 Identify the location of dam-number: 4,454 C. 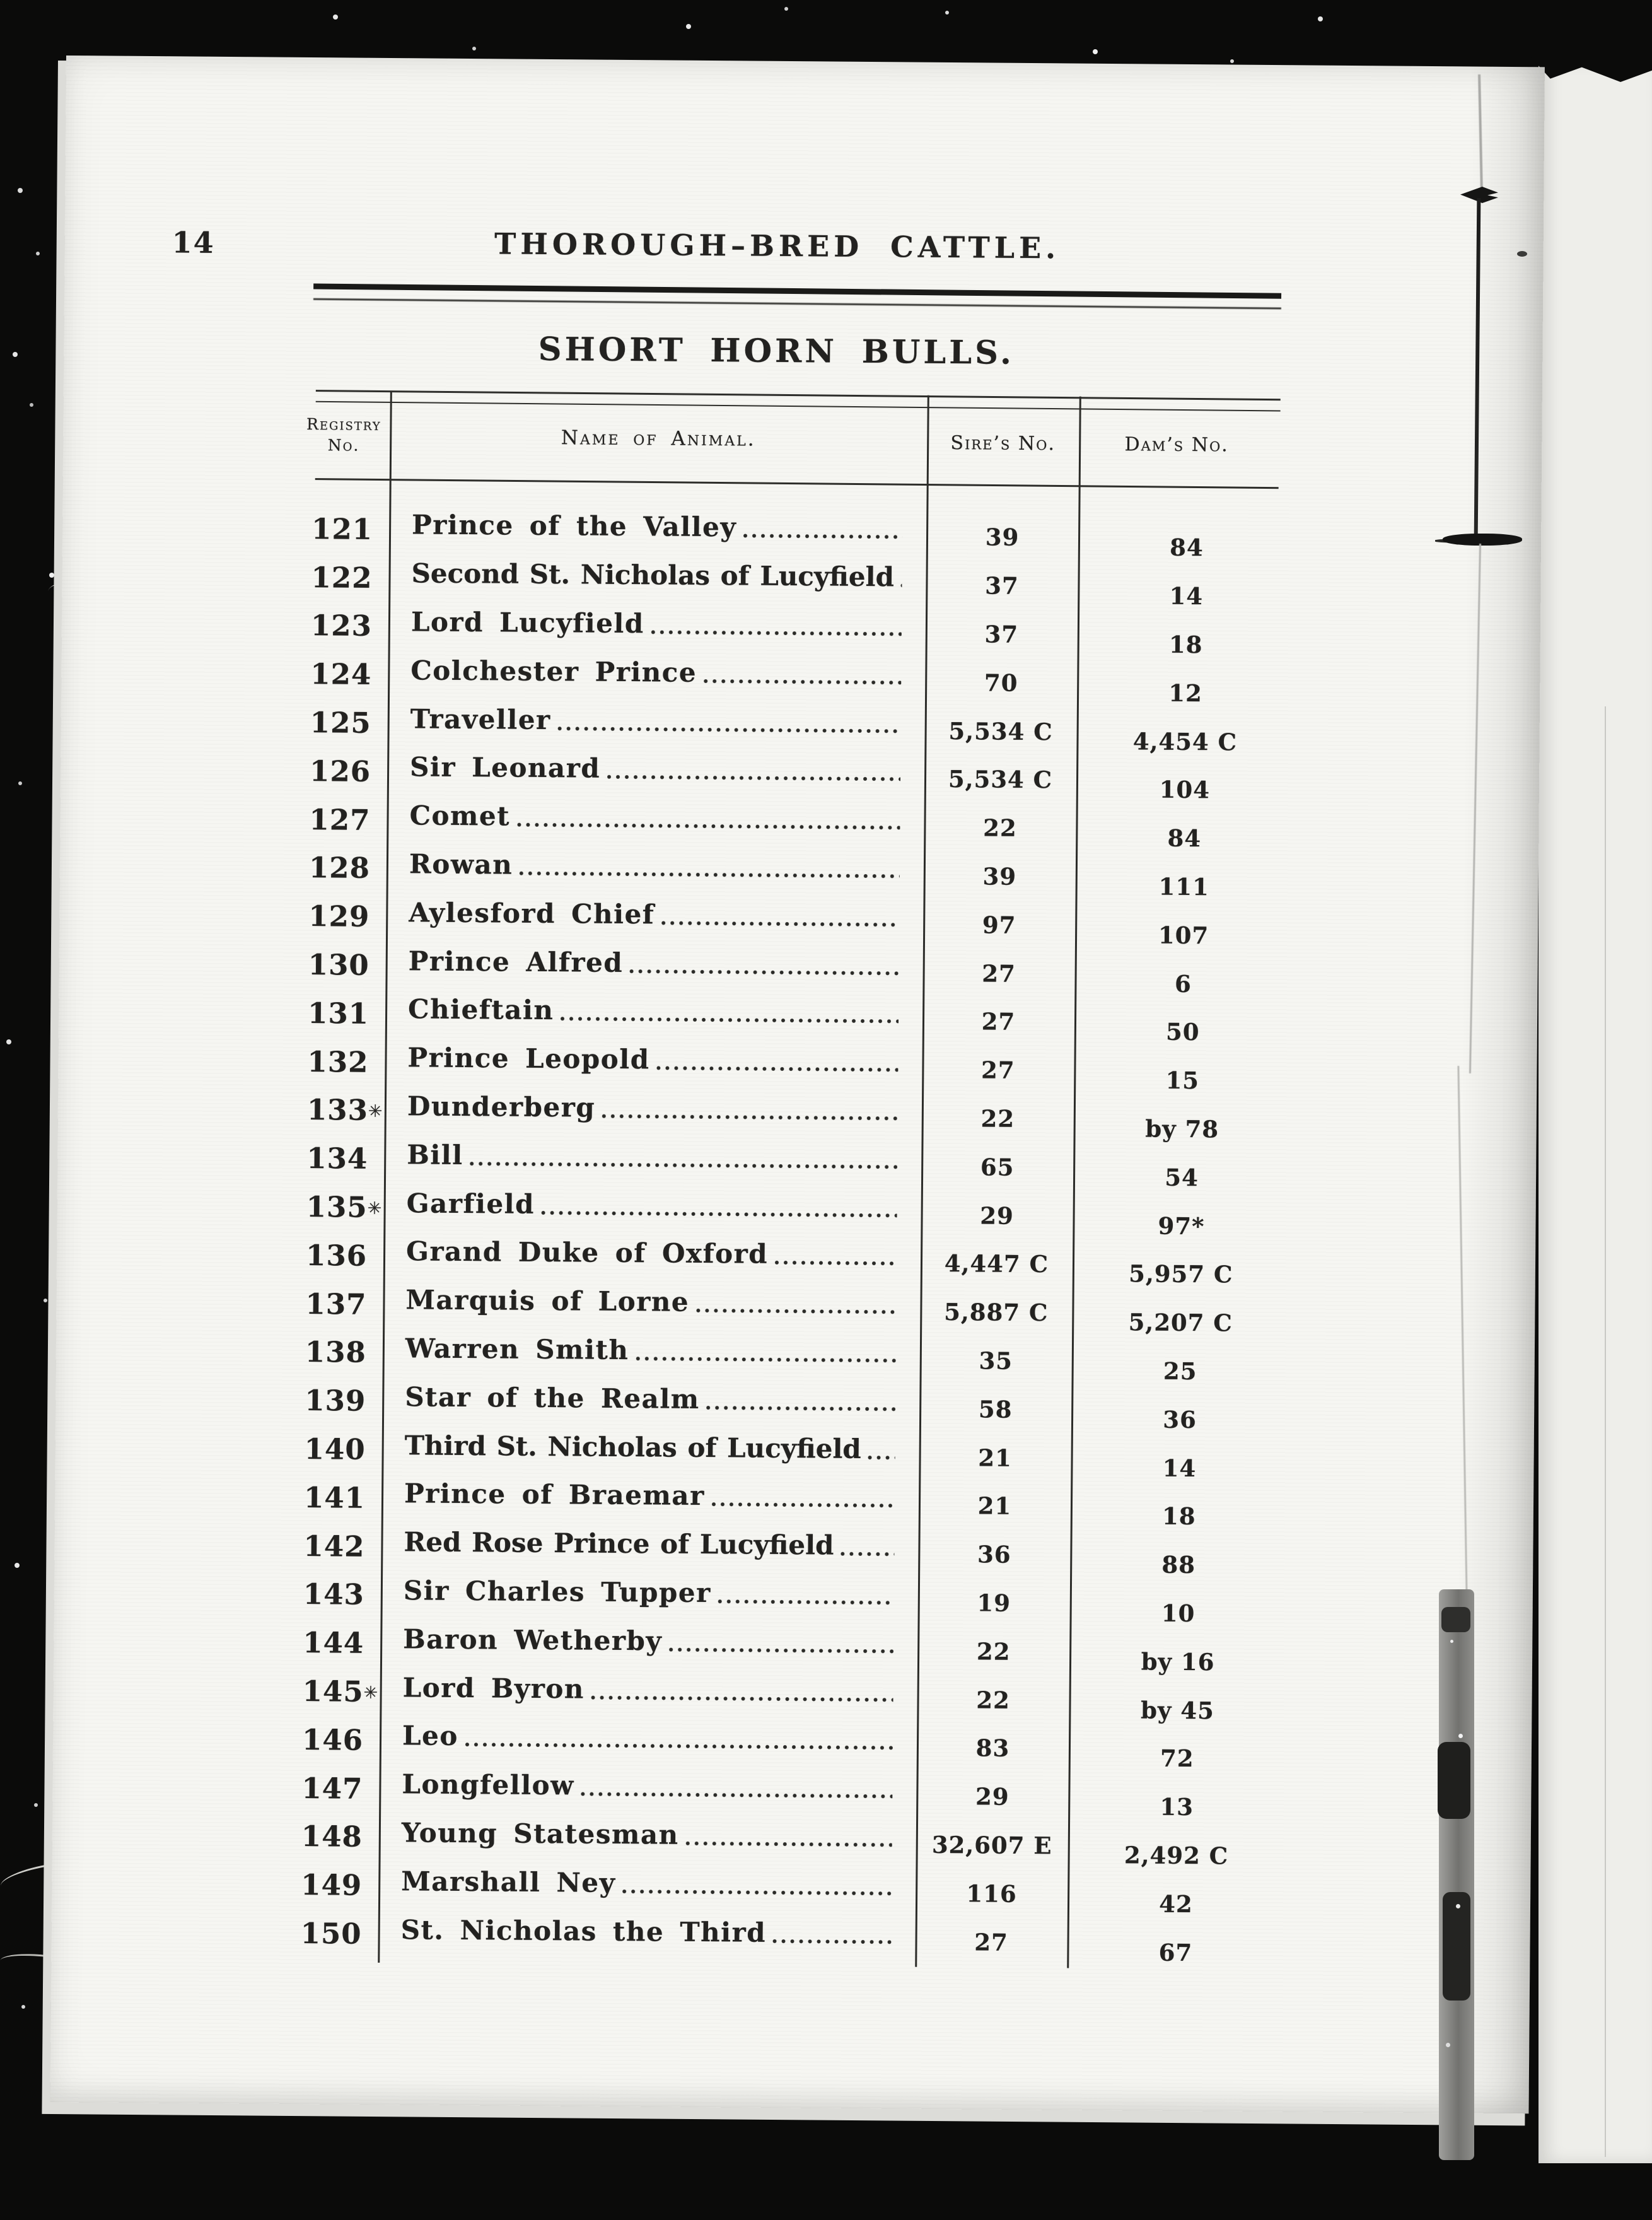
(1185, 742).